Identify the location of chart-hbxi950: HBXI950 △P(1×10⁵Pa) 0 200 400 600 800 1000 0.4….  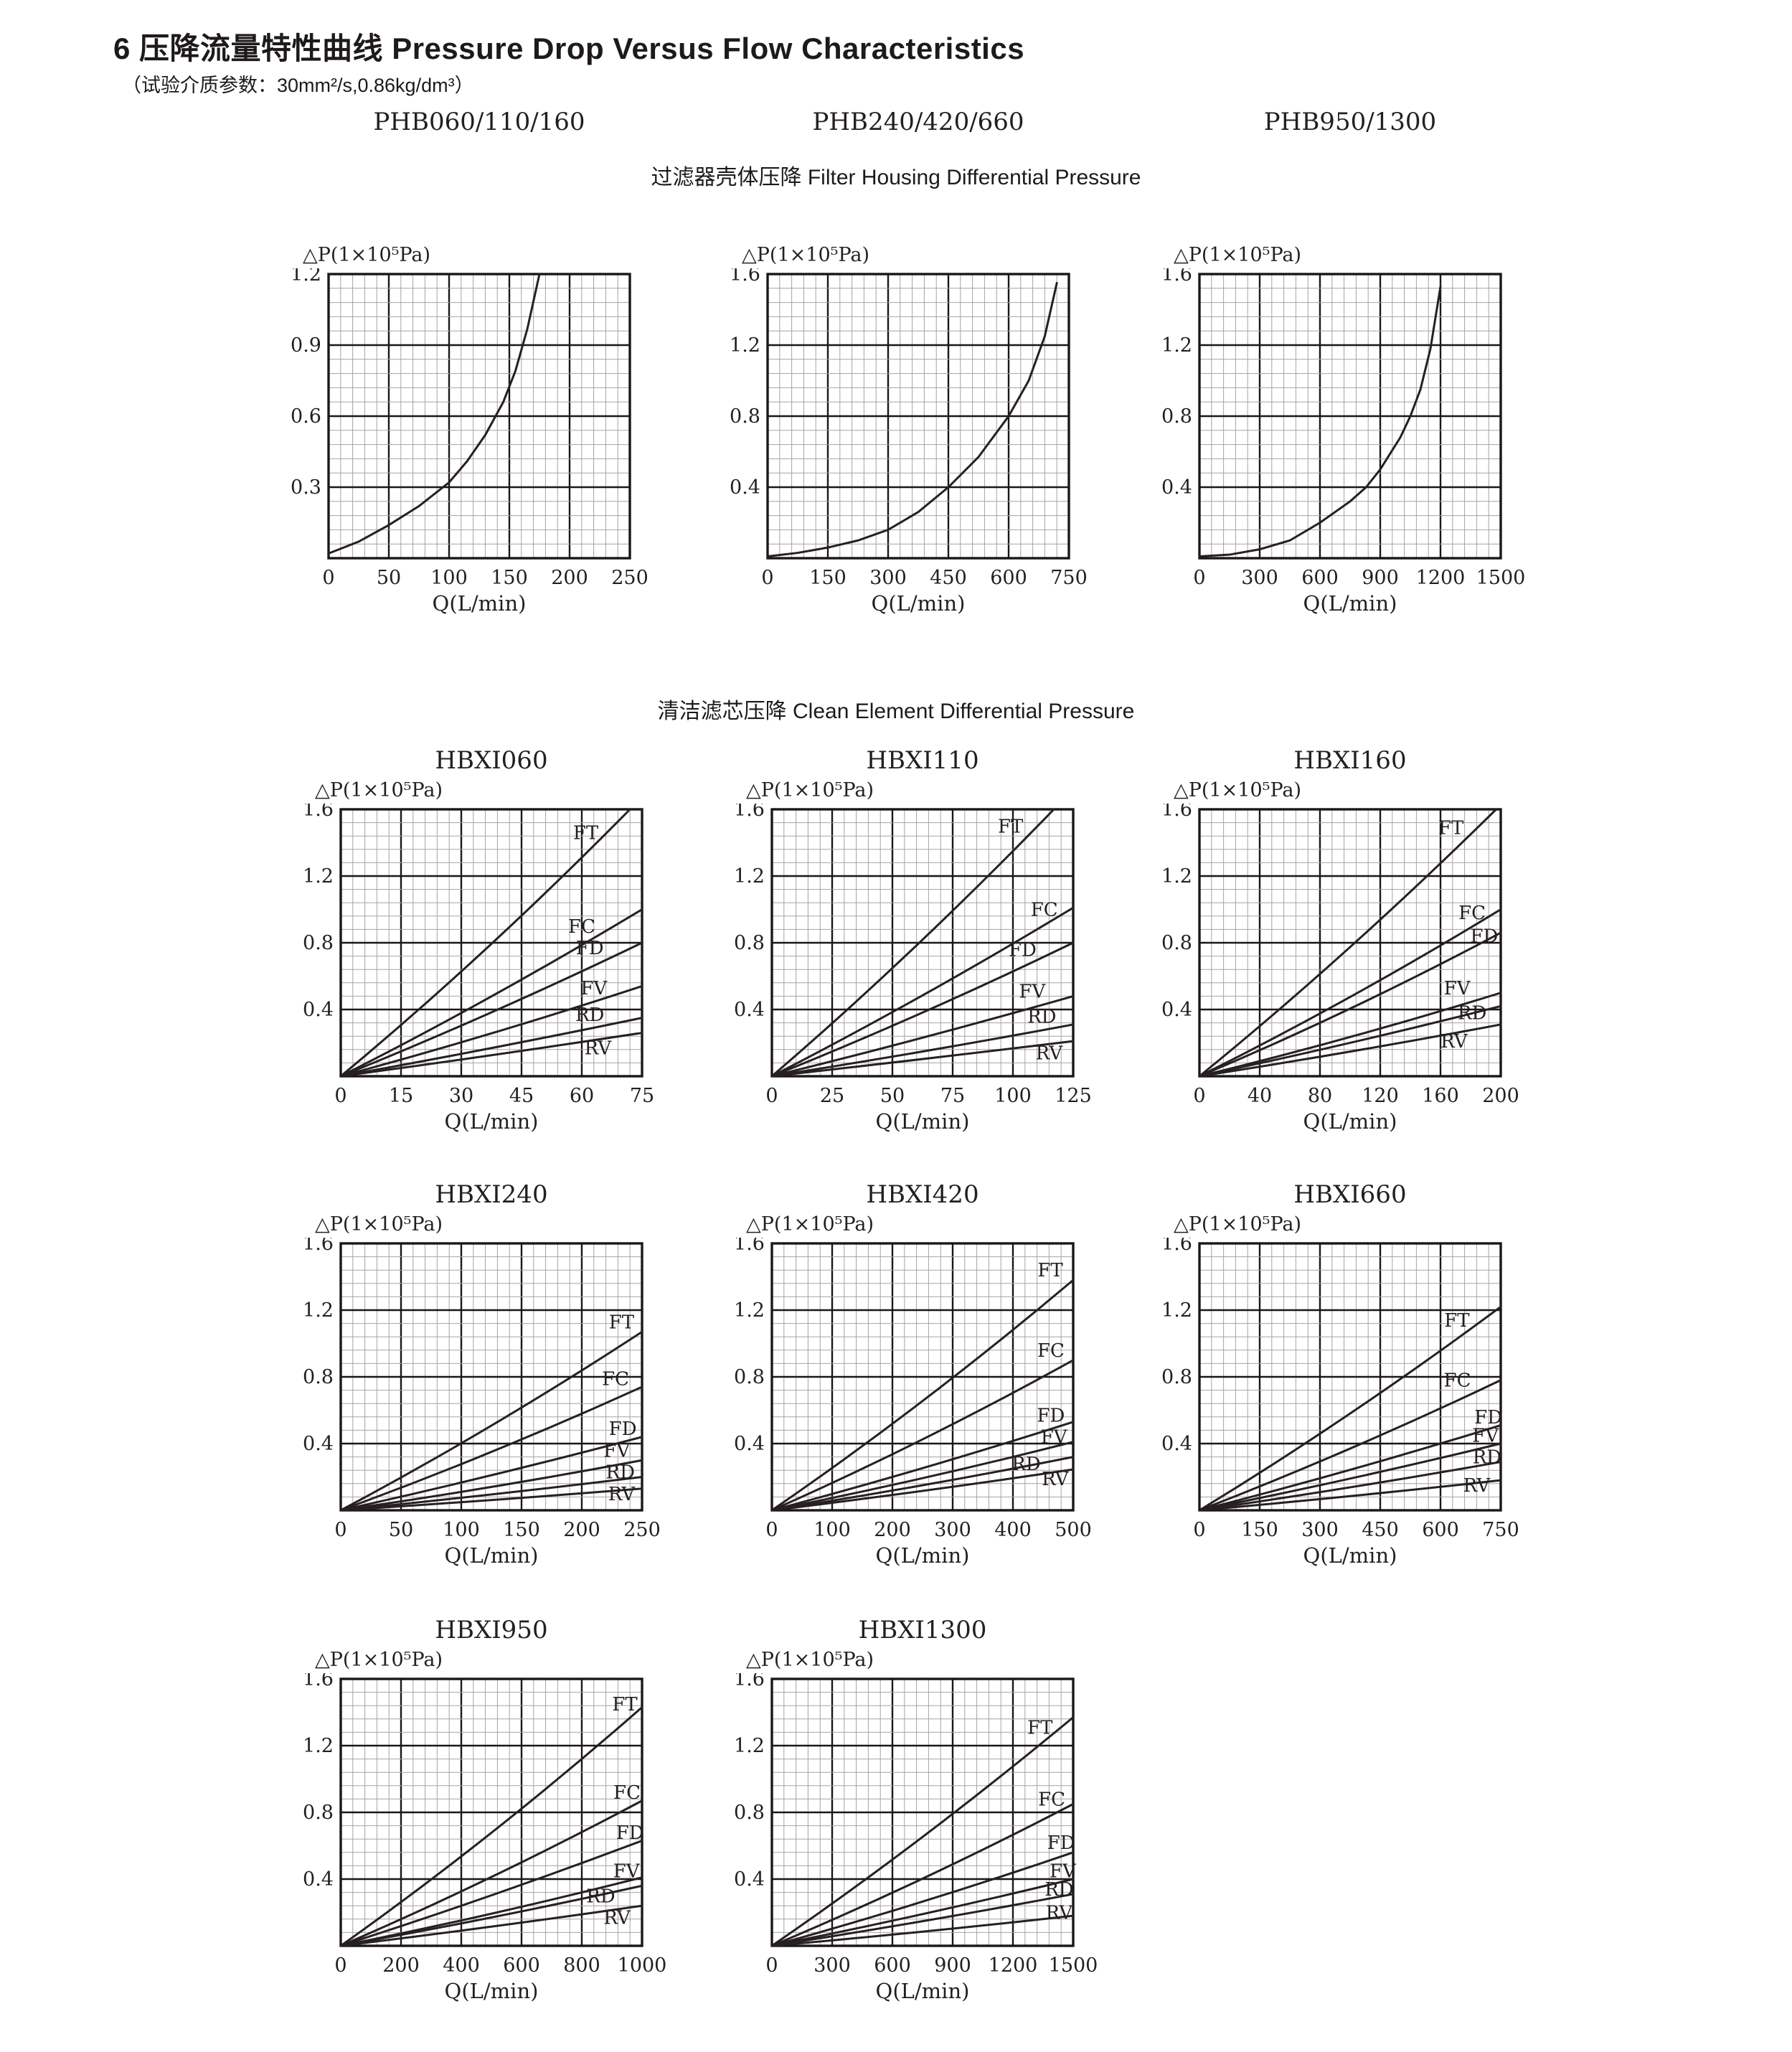
(484, 1810).